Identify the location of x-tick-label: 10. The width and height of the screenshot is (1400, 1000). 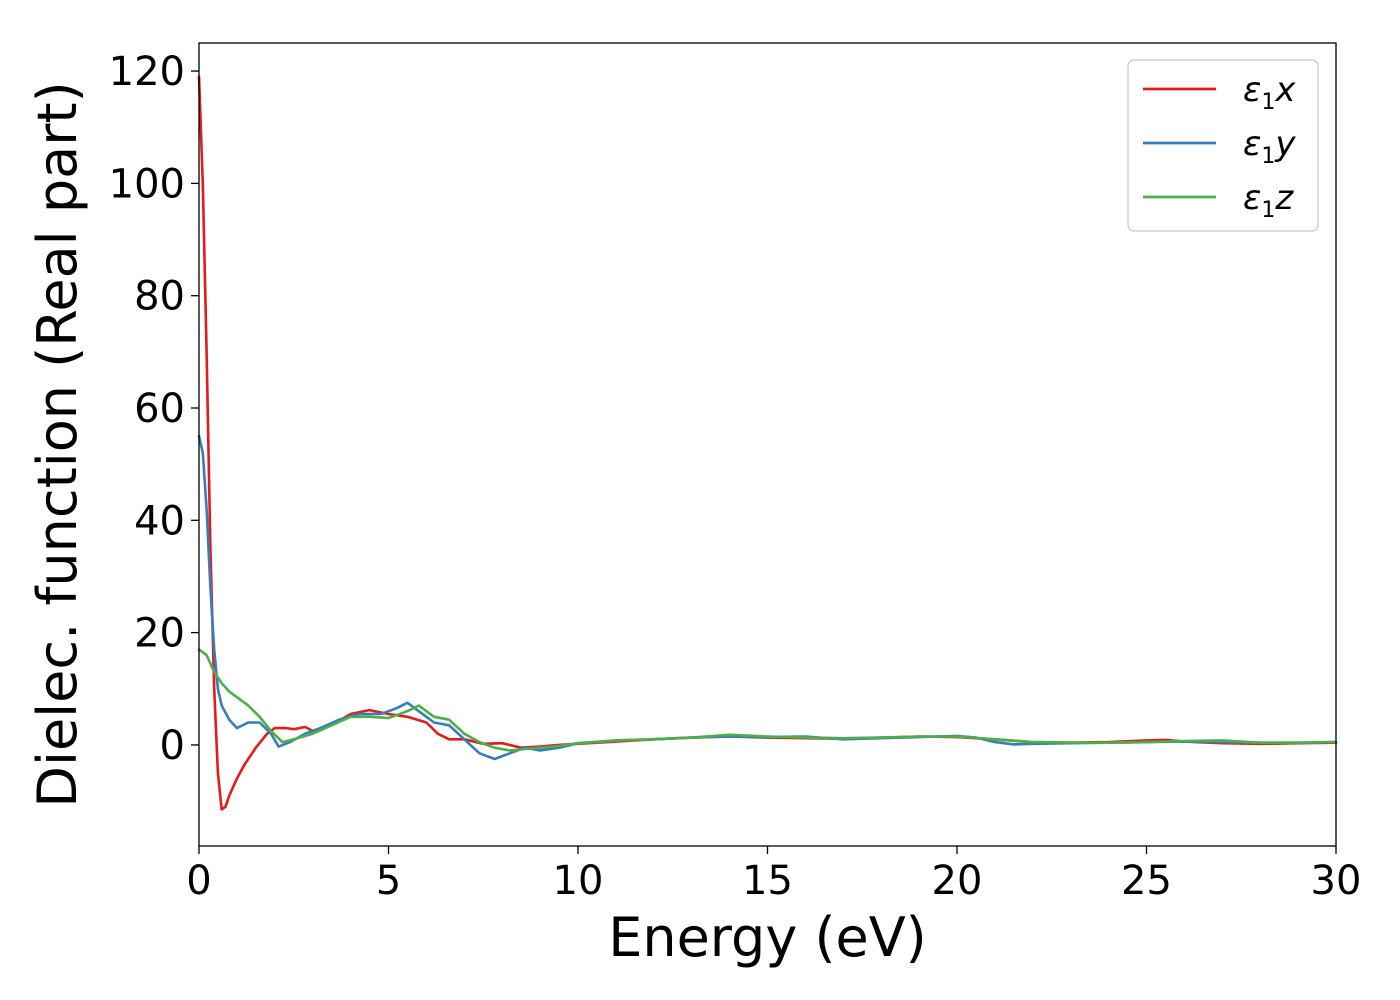
(578, 881).